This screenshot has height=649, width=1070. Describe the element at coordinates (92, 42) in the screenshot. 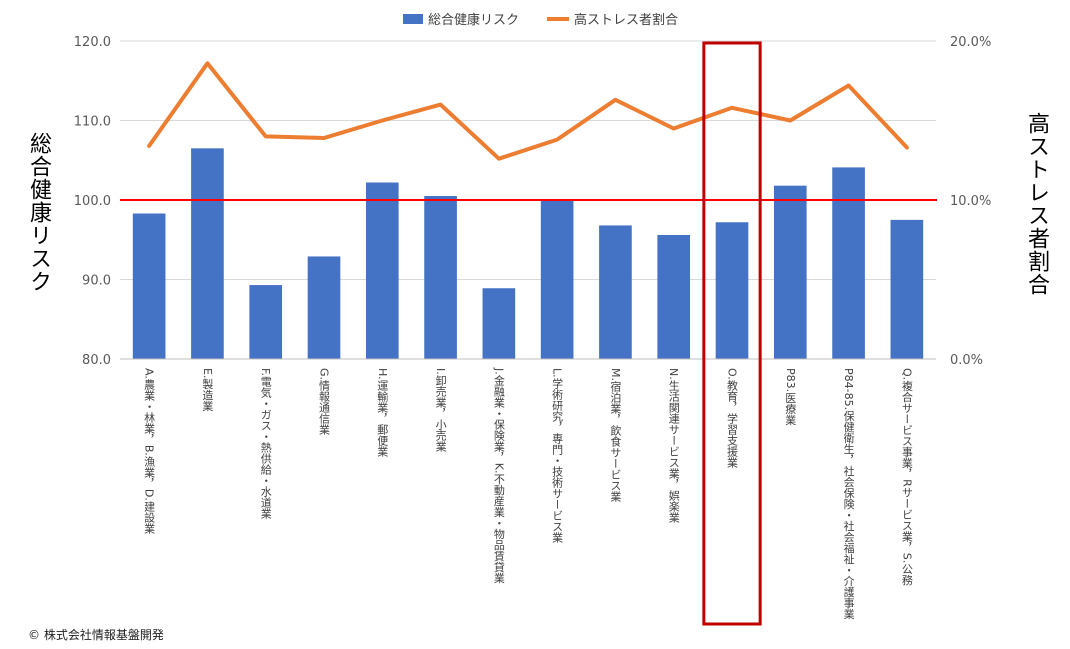

I see `y-left-tick-label: 120.0` at that location.